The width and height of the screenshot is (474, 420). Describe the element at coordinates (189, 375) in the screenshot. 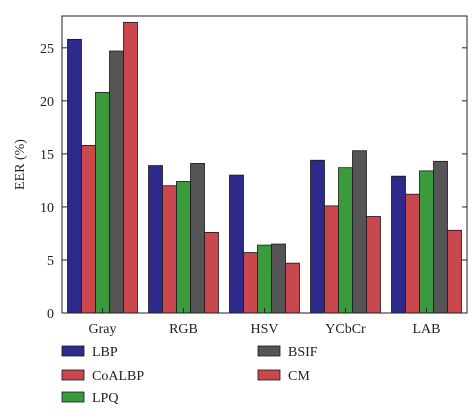

I see `legend: LBP CoALBP LPQ BSIF CM` at that location.